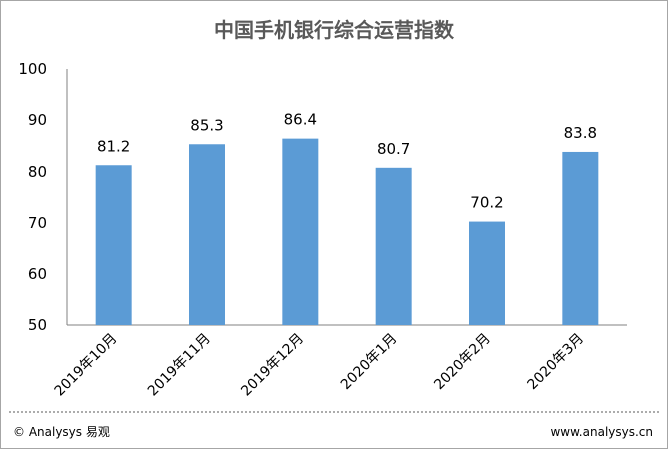 The image size is (668, 449). Describe the element at coordinates (334, 30) in the screenshot. I see `chart-title: 中国手机银行综合运营指数` at that location.